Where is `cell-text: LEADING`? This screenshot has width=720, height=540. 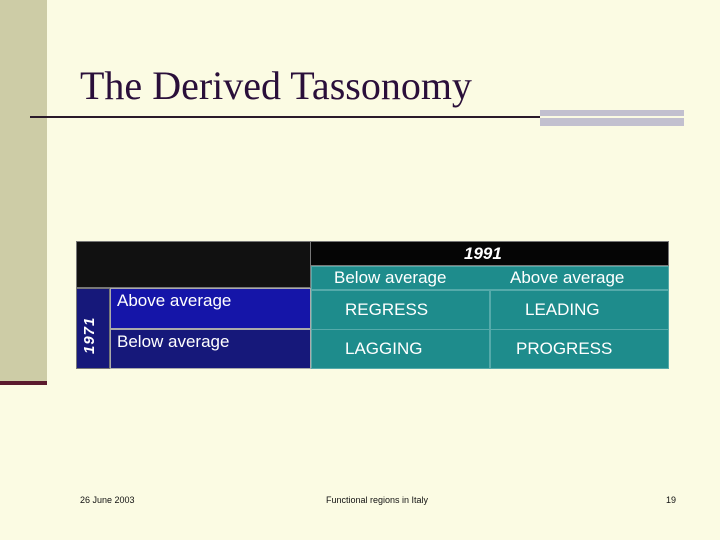
cell-text: LEADING is located at coordinates (562, 309).